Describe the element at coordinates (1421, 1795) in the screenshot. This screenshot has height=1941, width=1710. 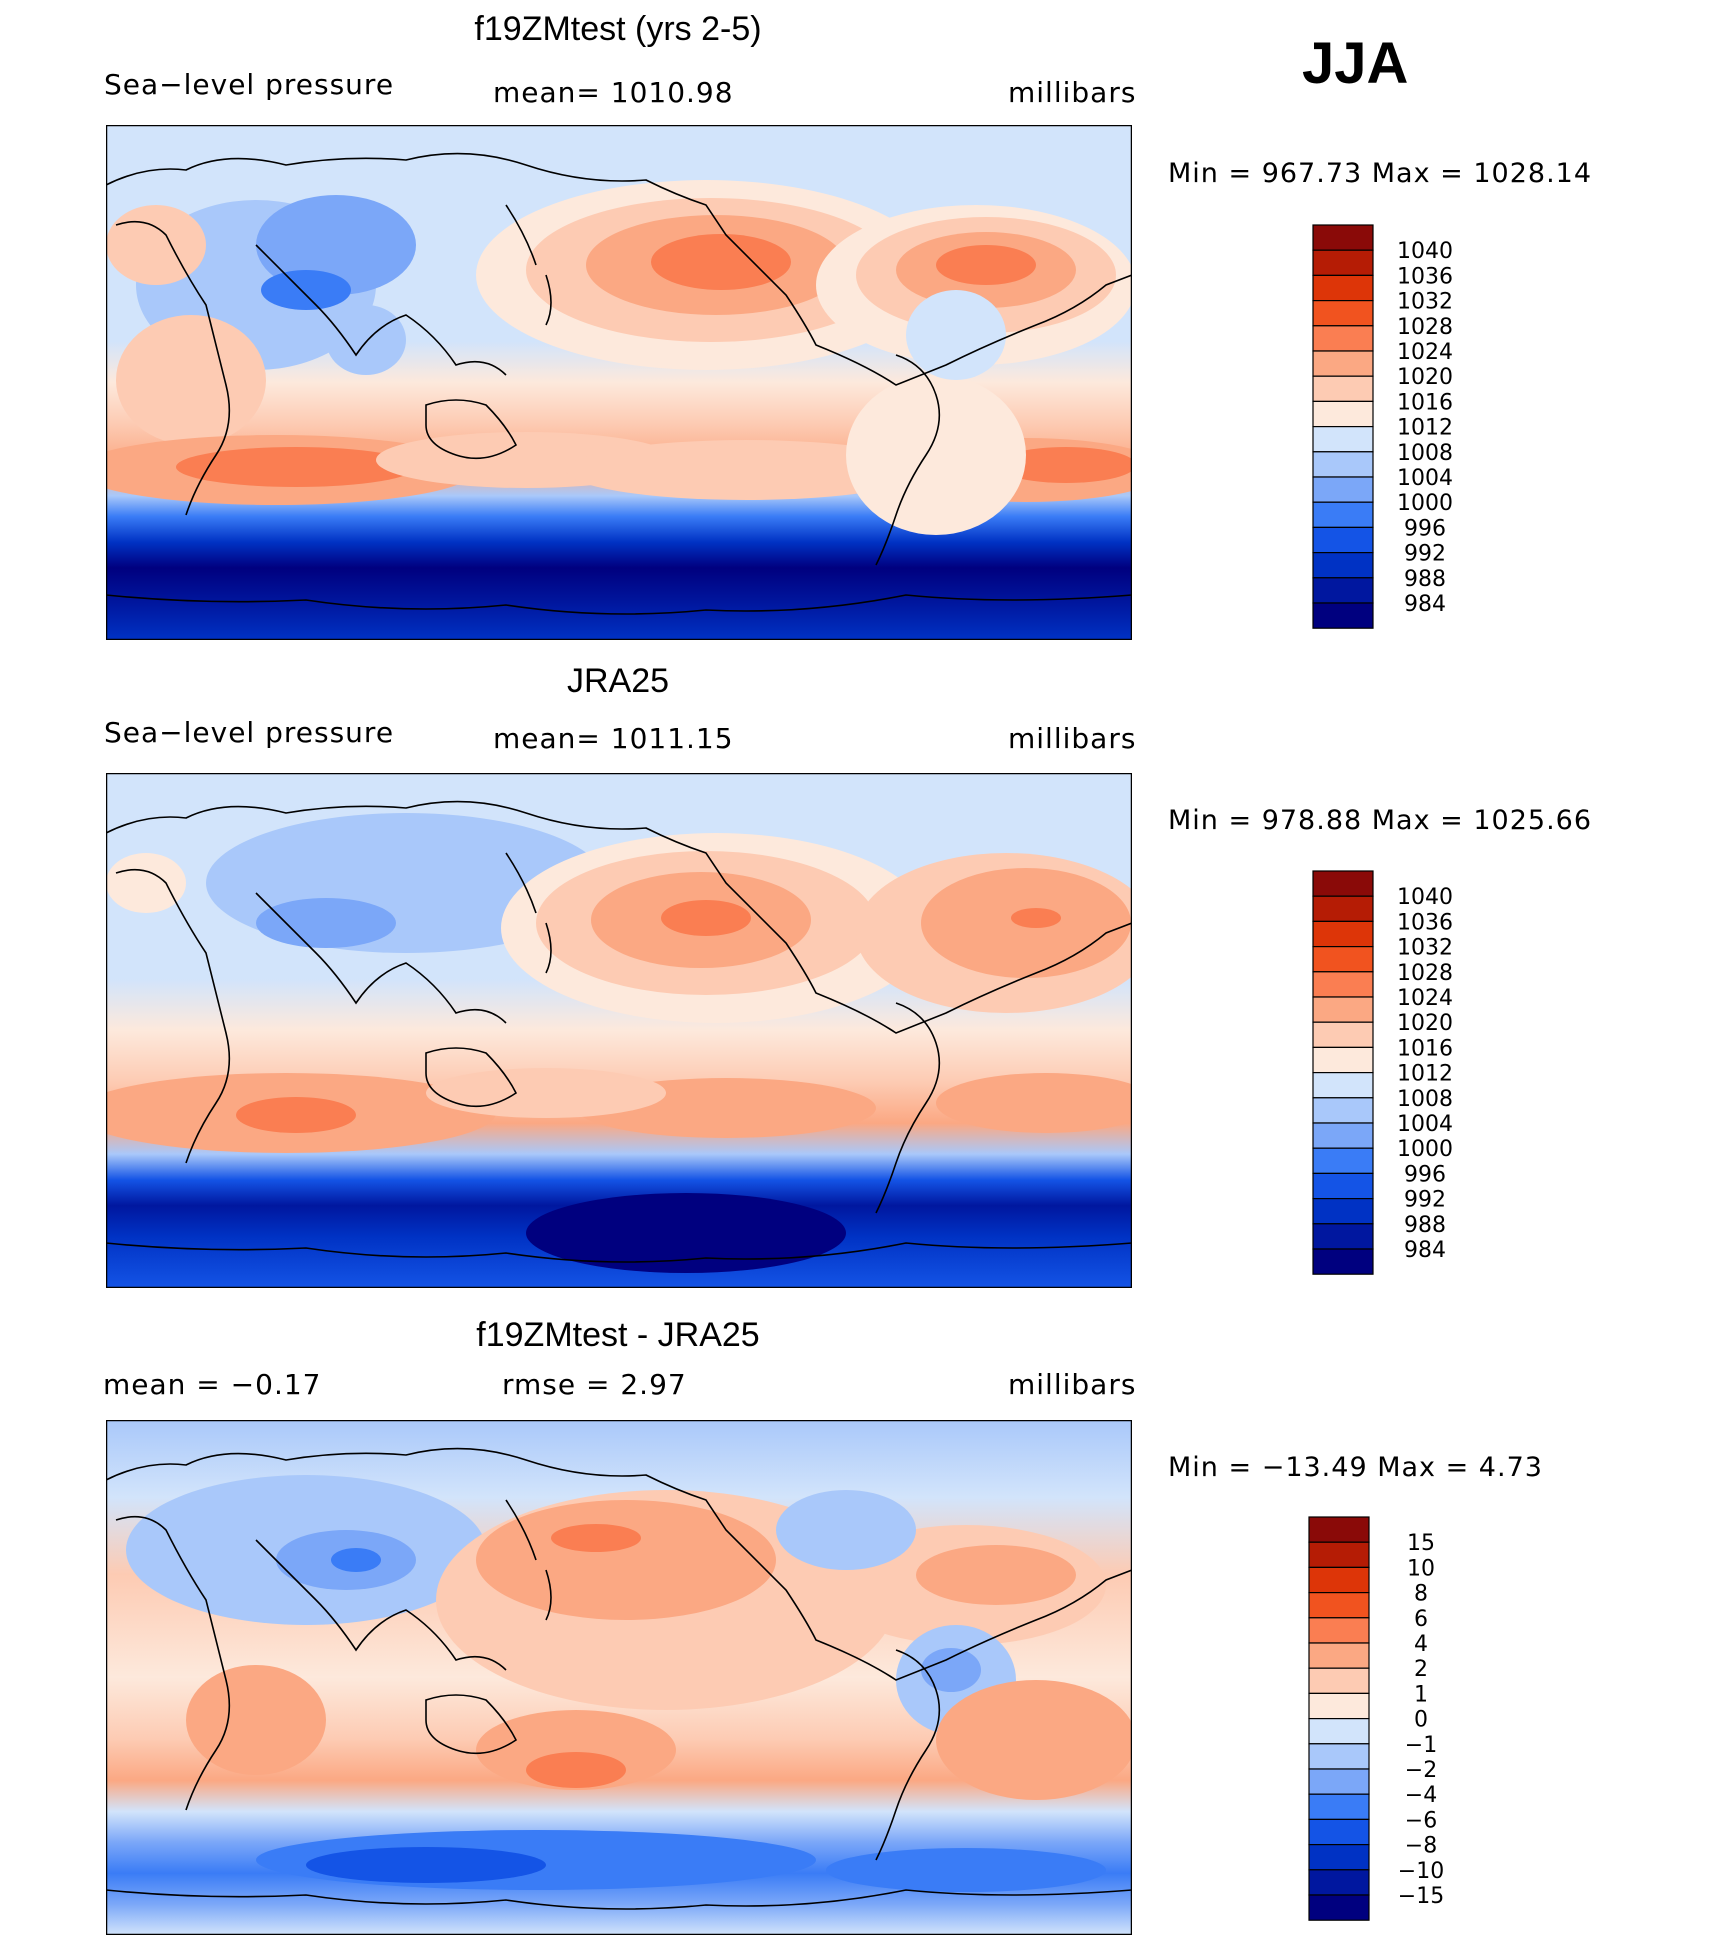
I see `colorbar-tick-label: −4` at that location.